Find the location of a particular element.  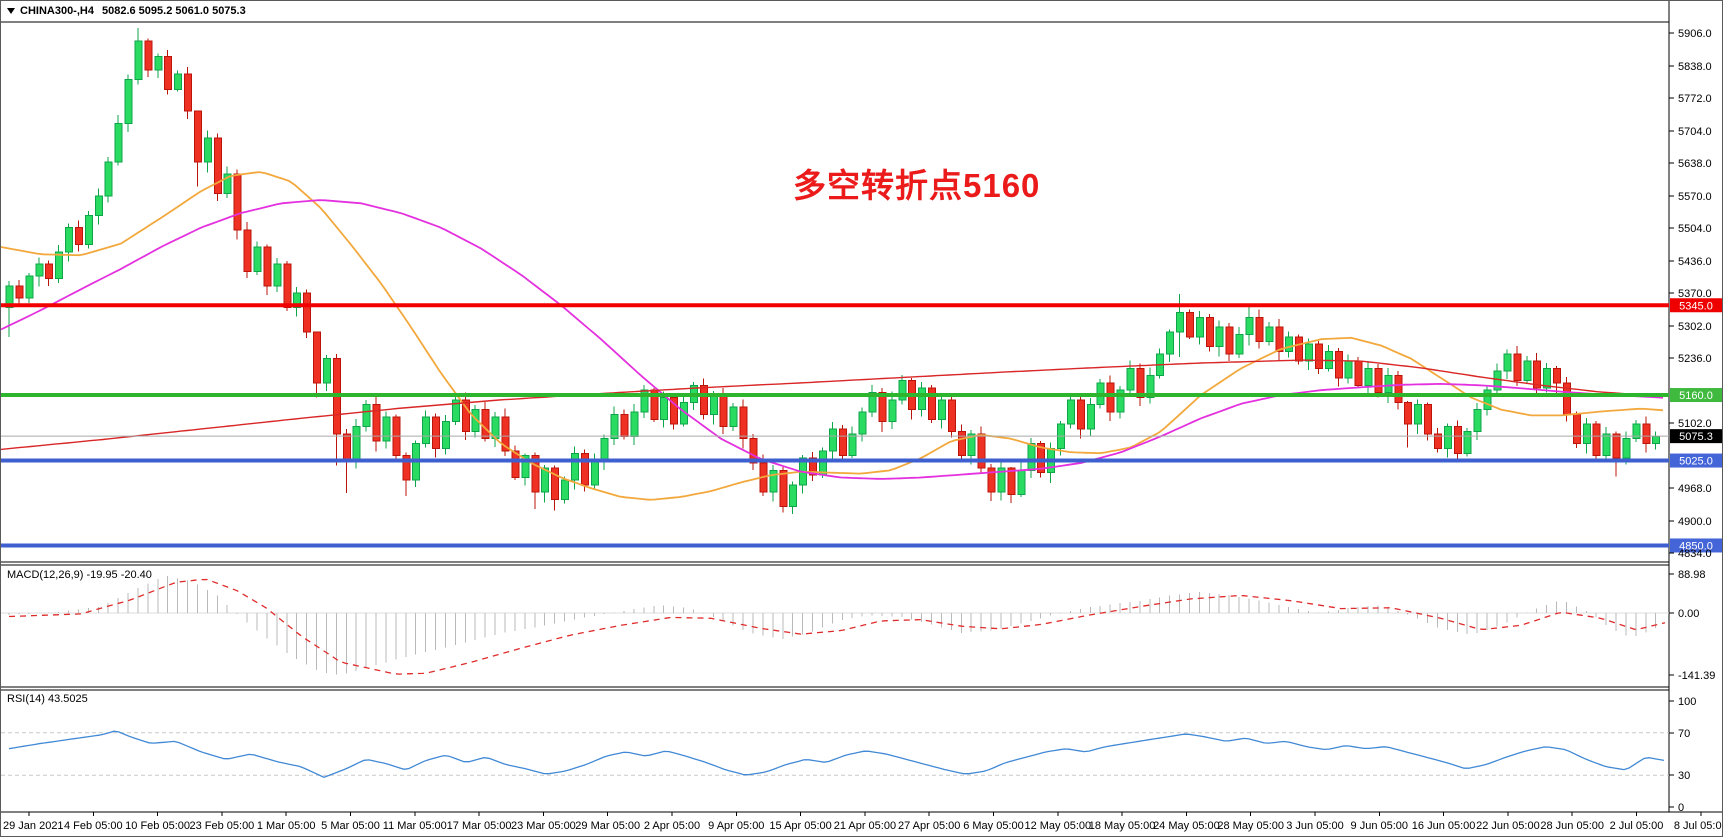

time-axis-label: 9 Apr 05:00 is located at coordinates (736, 826).